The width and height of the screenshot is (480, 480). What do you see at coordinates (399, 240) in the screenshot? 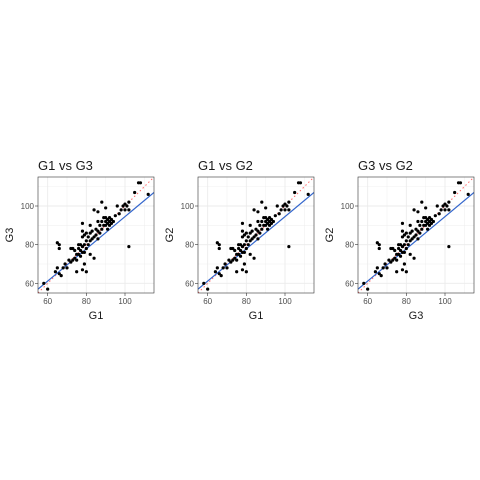
I see `scatter-panel-3: 60 80 1006080100G3 vs G2G3G2` at bounding box center [399, 240].